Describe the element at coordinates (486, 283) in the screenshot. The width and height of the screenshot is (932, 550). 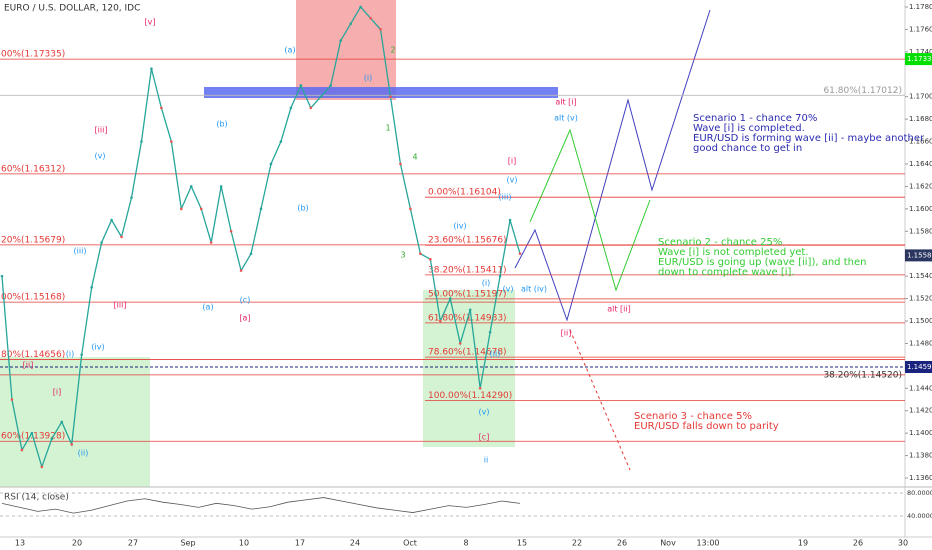
I see `wave-label: (i)` at that location.